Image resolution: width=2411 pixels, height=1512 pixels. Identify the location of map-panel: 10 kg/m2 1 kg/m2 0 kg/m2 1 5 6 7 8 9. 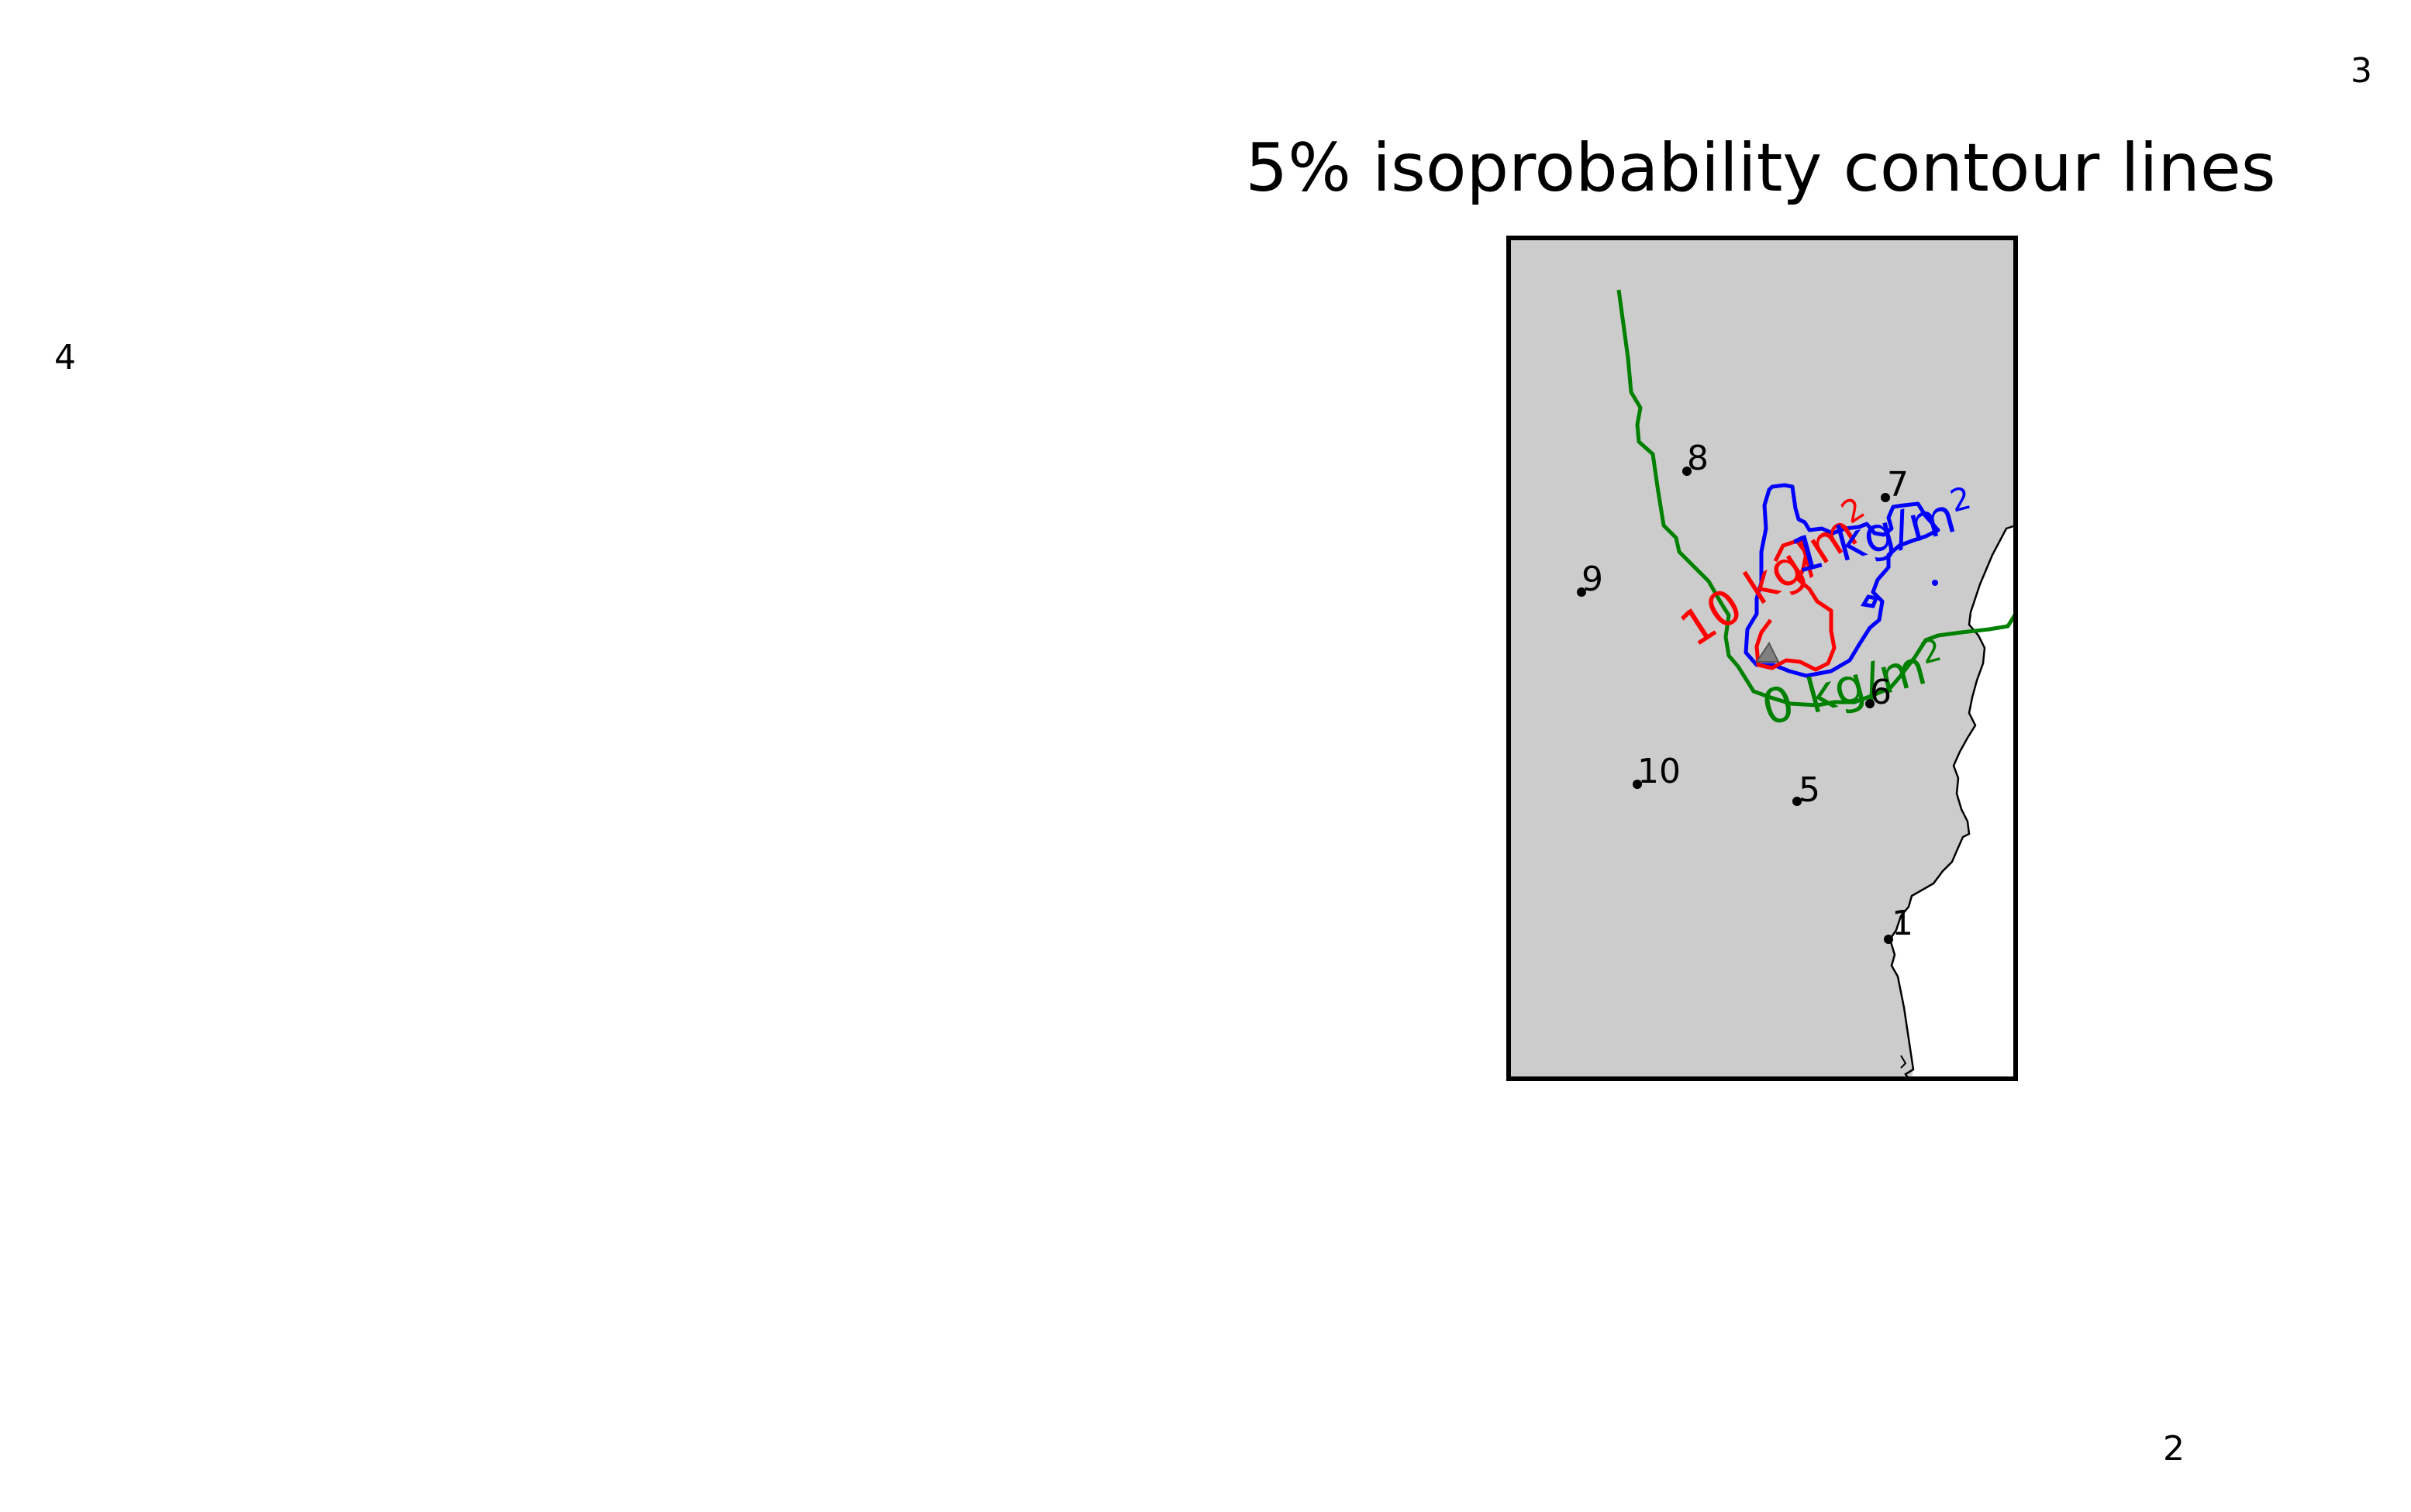
(1762, 658).